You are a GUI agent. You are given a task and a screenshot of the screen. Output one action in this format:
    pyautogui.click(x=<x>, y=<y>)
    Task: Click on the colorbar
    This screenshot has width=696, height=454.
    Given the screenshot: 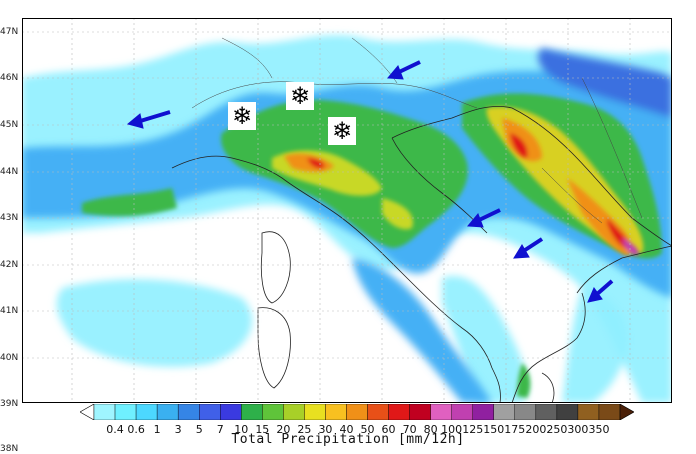 What is the action you would take?
    pyautogui.click(x=357, y=414)
    